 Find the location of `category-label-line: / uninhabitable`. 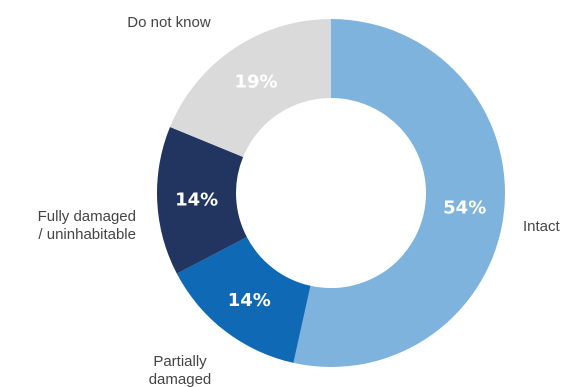

category-label-line: / uninhabitable is located at coordinates (87, 234).